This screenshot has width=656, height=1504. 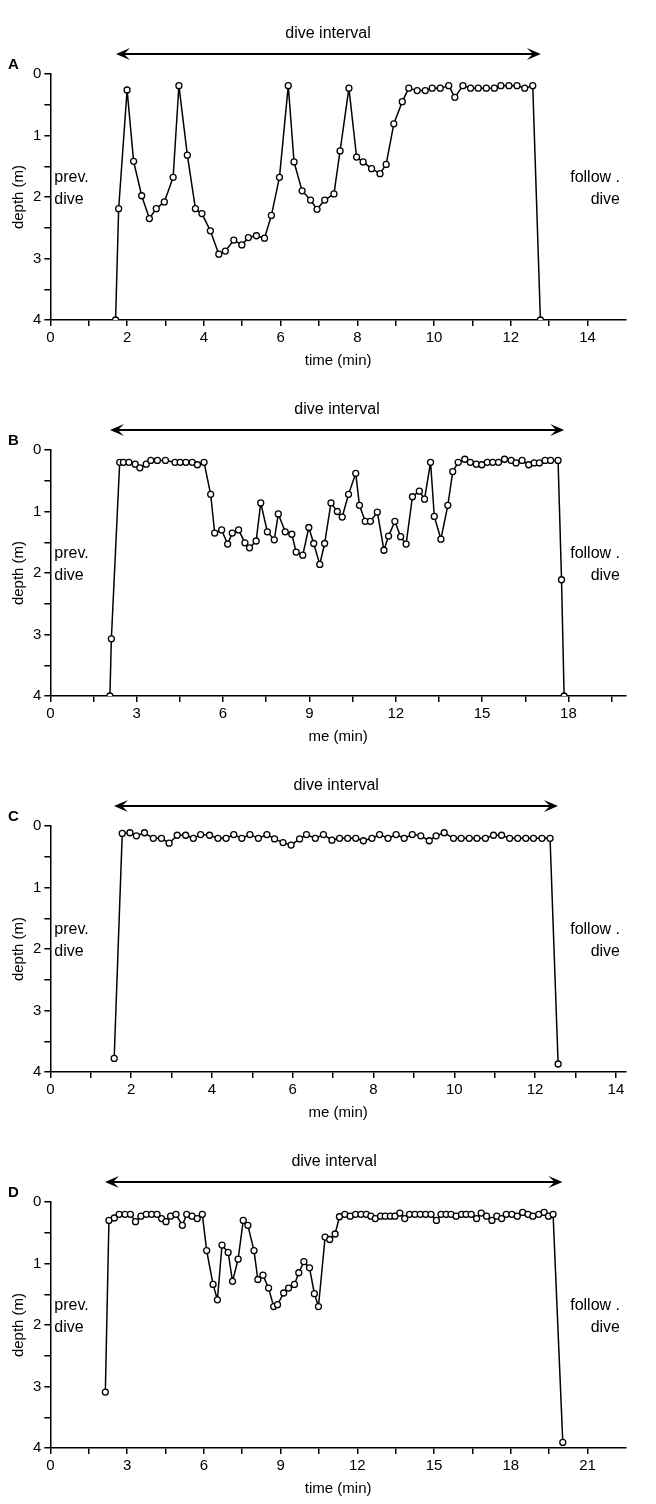 I want to click on chart-title: B, so click(x=13, y=440).